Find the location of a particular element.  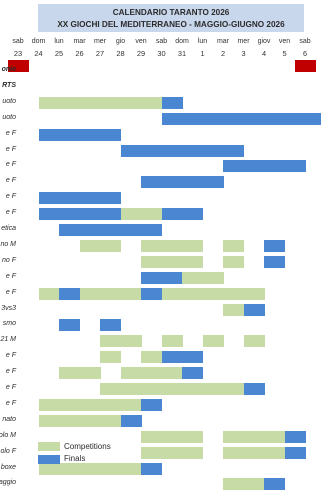

day-number-4: 4 is located at coordinates (264, 53).